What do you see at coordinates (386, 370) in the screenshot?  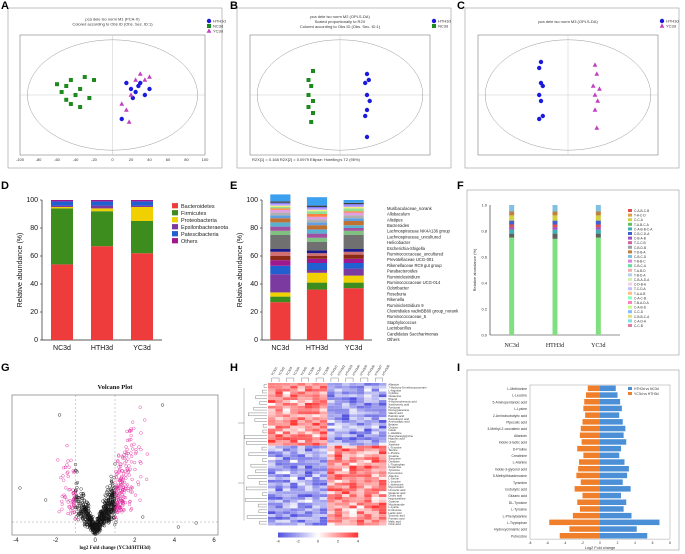 I see `col-label: HTH3d8` at bounding box center [386, 370].